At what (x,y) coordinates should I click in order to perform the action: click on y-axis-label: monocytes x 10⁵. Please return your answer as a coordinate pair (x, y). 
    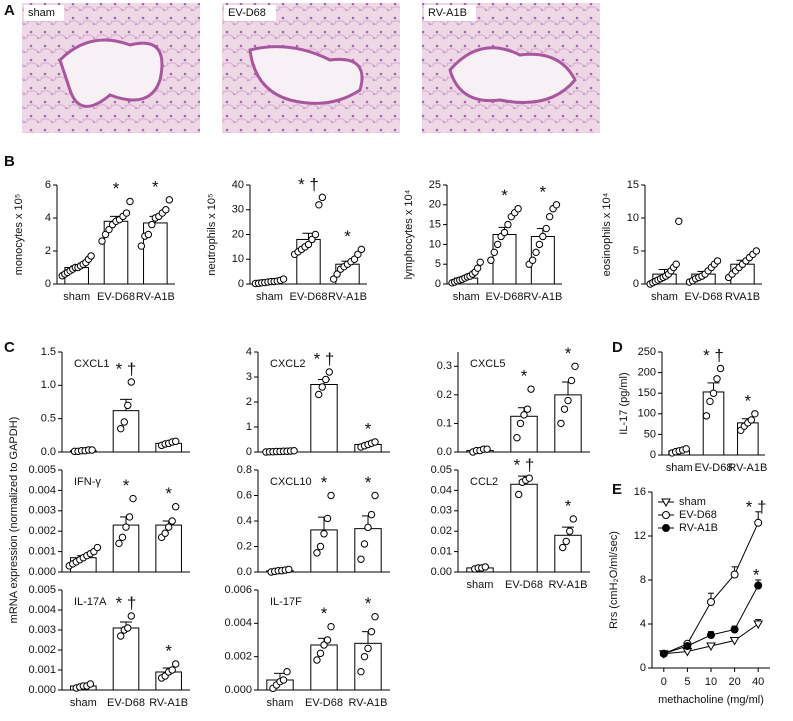
    Looking at the image, I should click on (19, 235).